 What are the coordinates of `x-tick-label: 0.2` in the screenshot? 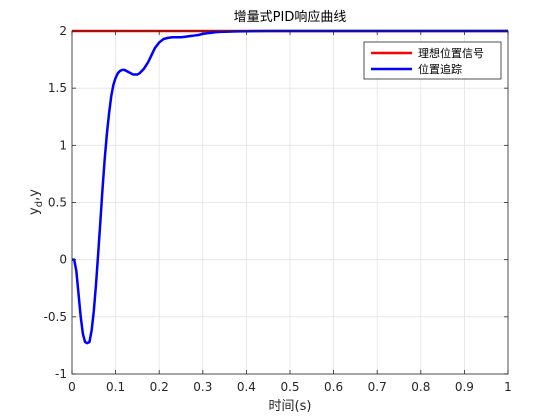 It's located at (159, 387).